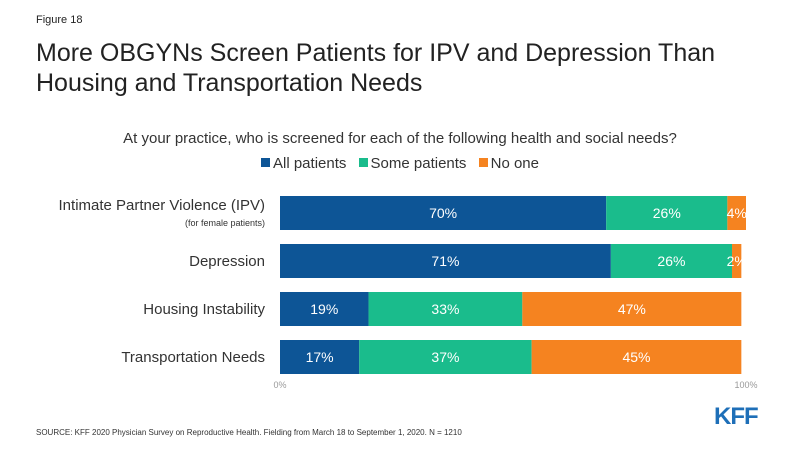 The height and width of the screenshot is (450, 800). I want to click on data-label: 47%, so click(632, 309).